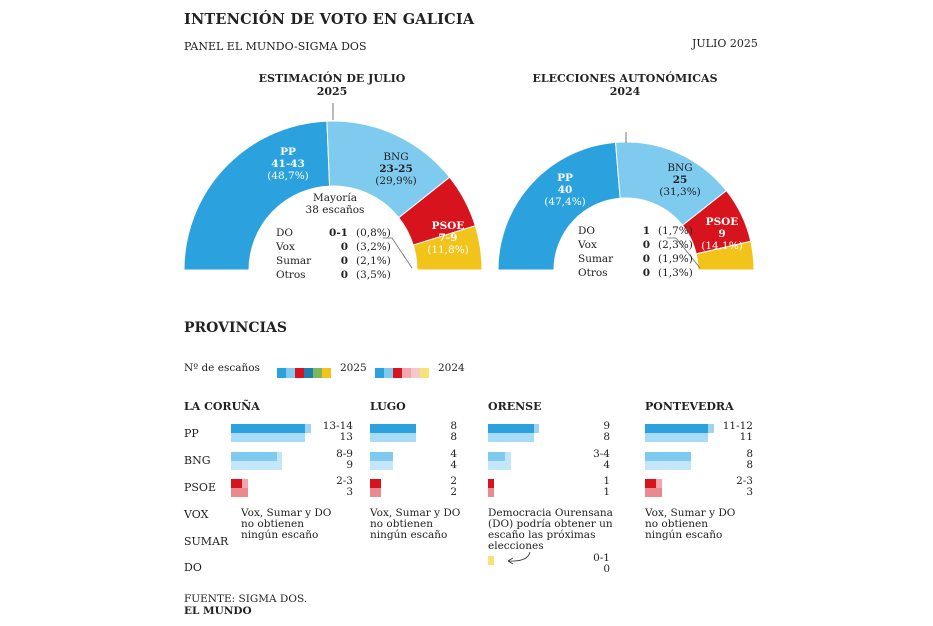 The height and width of the screenshot is (626, 933). What do you see at coordinates (453, 426) in the screenshot?
I see `label-pp-2025: 8` at bounding box center [453, 426].